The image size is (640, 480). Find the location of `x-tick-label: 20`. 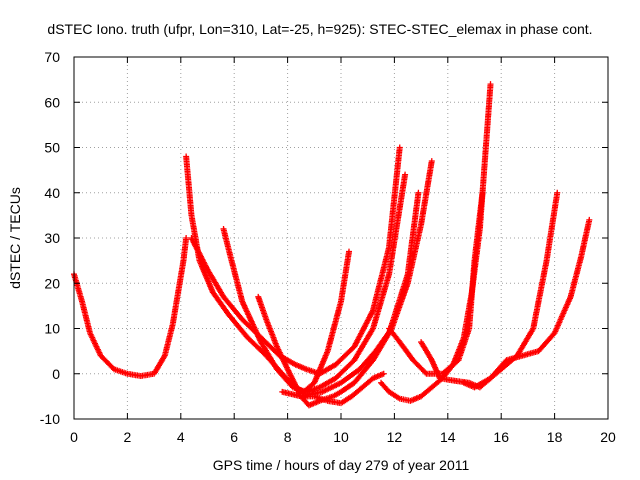

x-tick-label: 20 is located at coordinates (608, 437).